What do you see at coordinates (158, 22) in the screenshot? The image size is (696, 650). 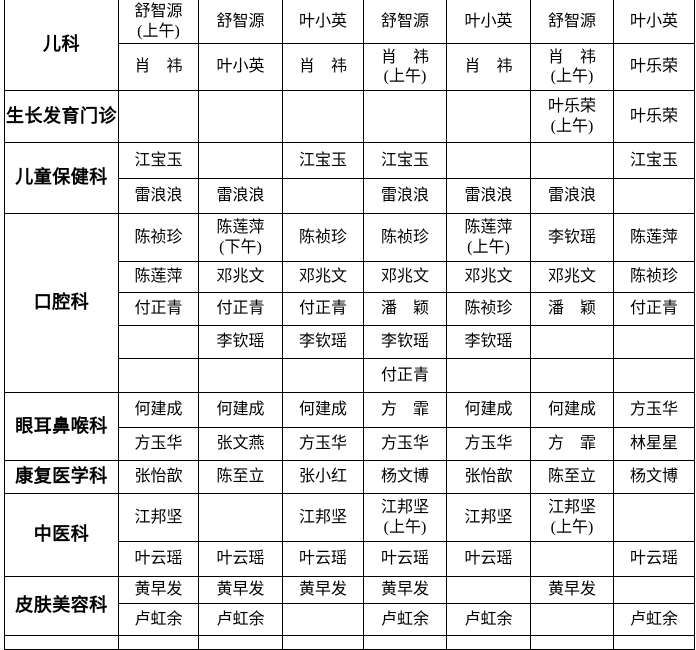 I see `doctor-cell: 舒智源 (上午)` at bounding box center [158, 22].